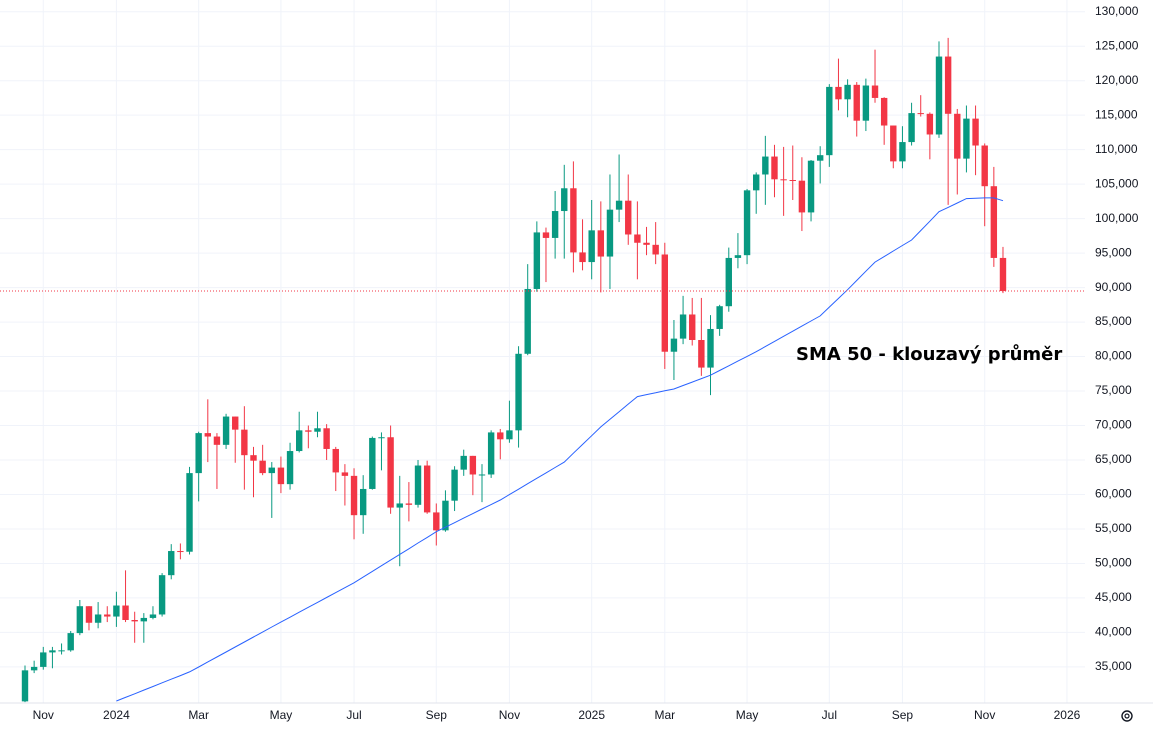 This screenshot has height=733, width=1153. What do you see at coordinates (1117, 45) in the screenshot?
I see `y-tick-label: 125,000` at bounding box center [1117, 45].